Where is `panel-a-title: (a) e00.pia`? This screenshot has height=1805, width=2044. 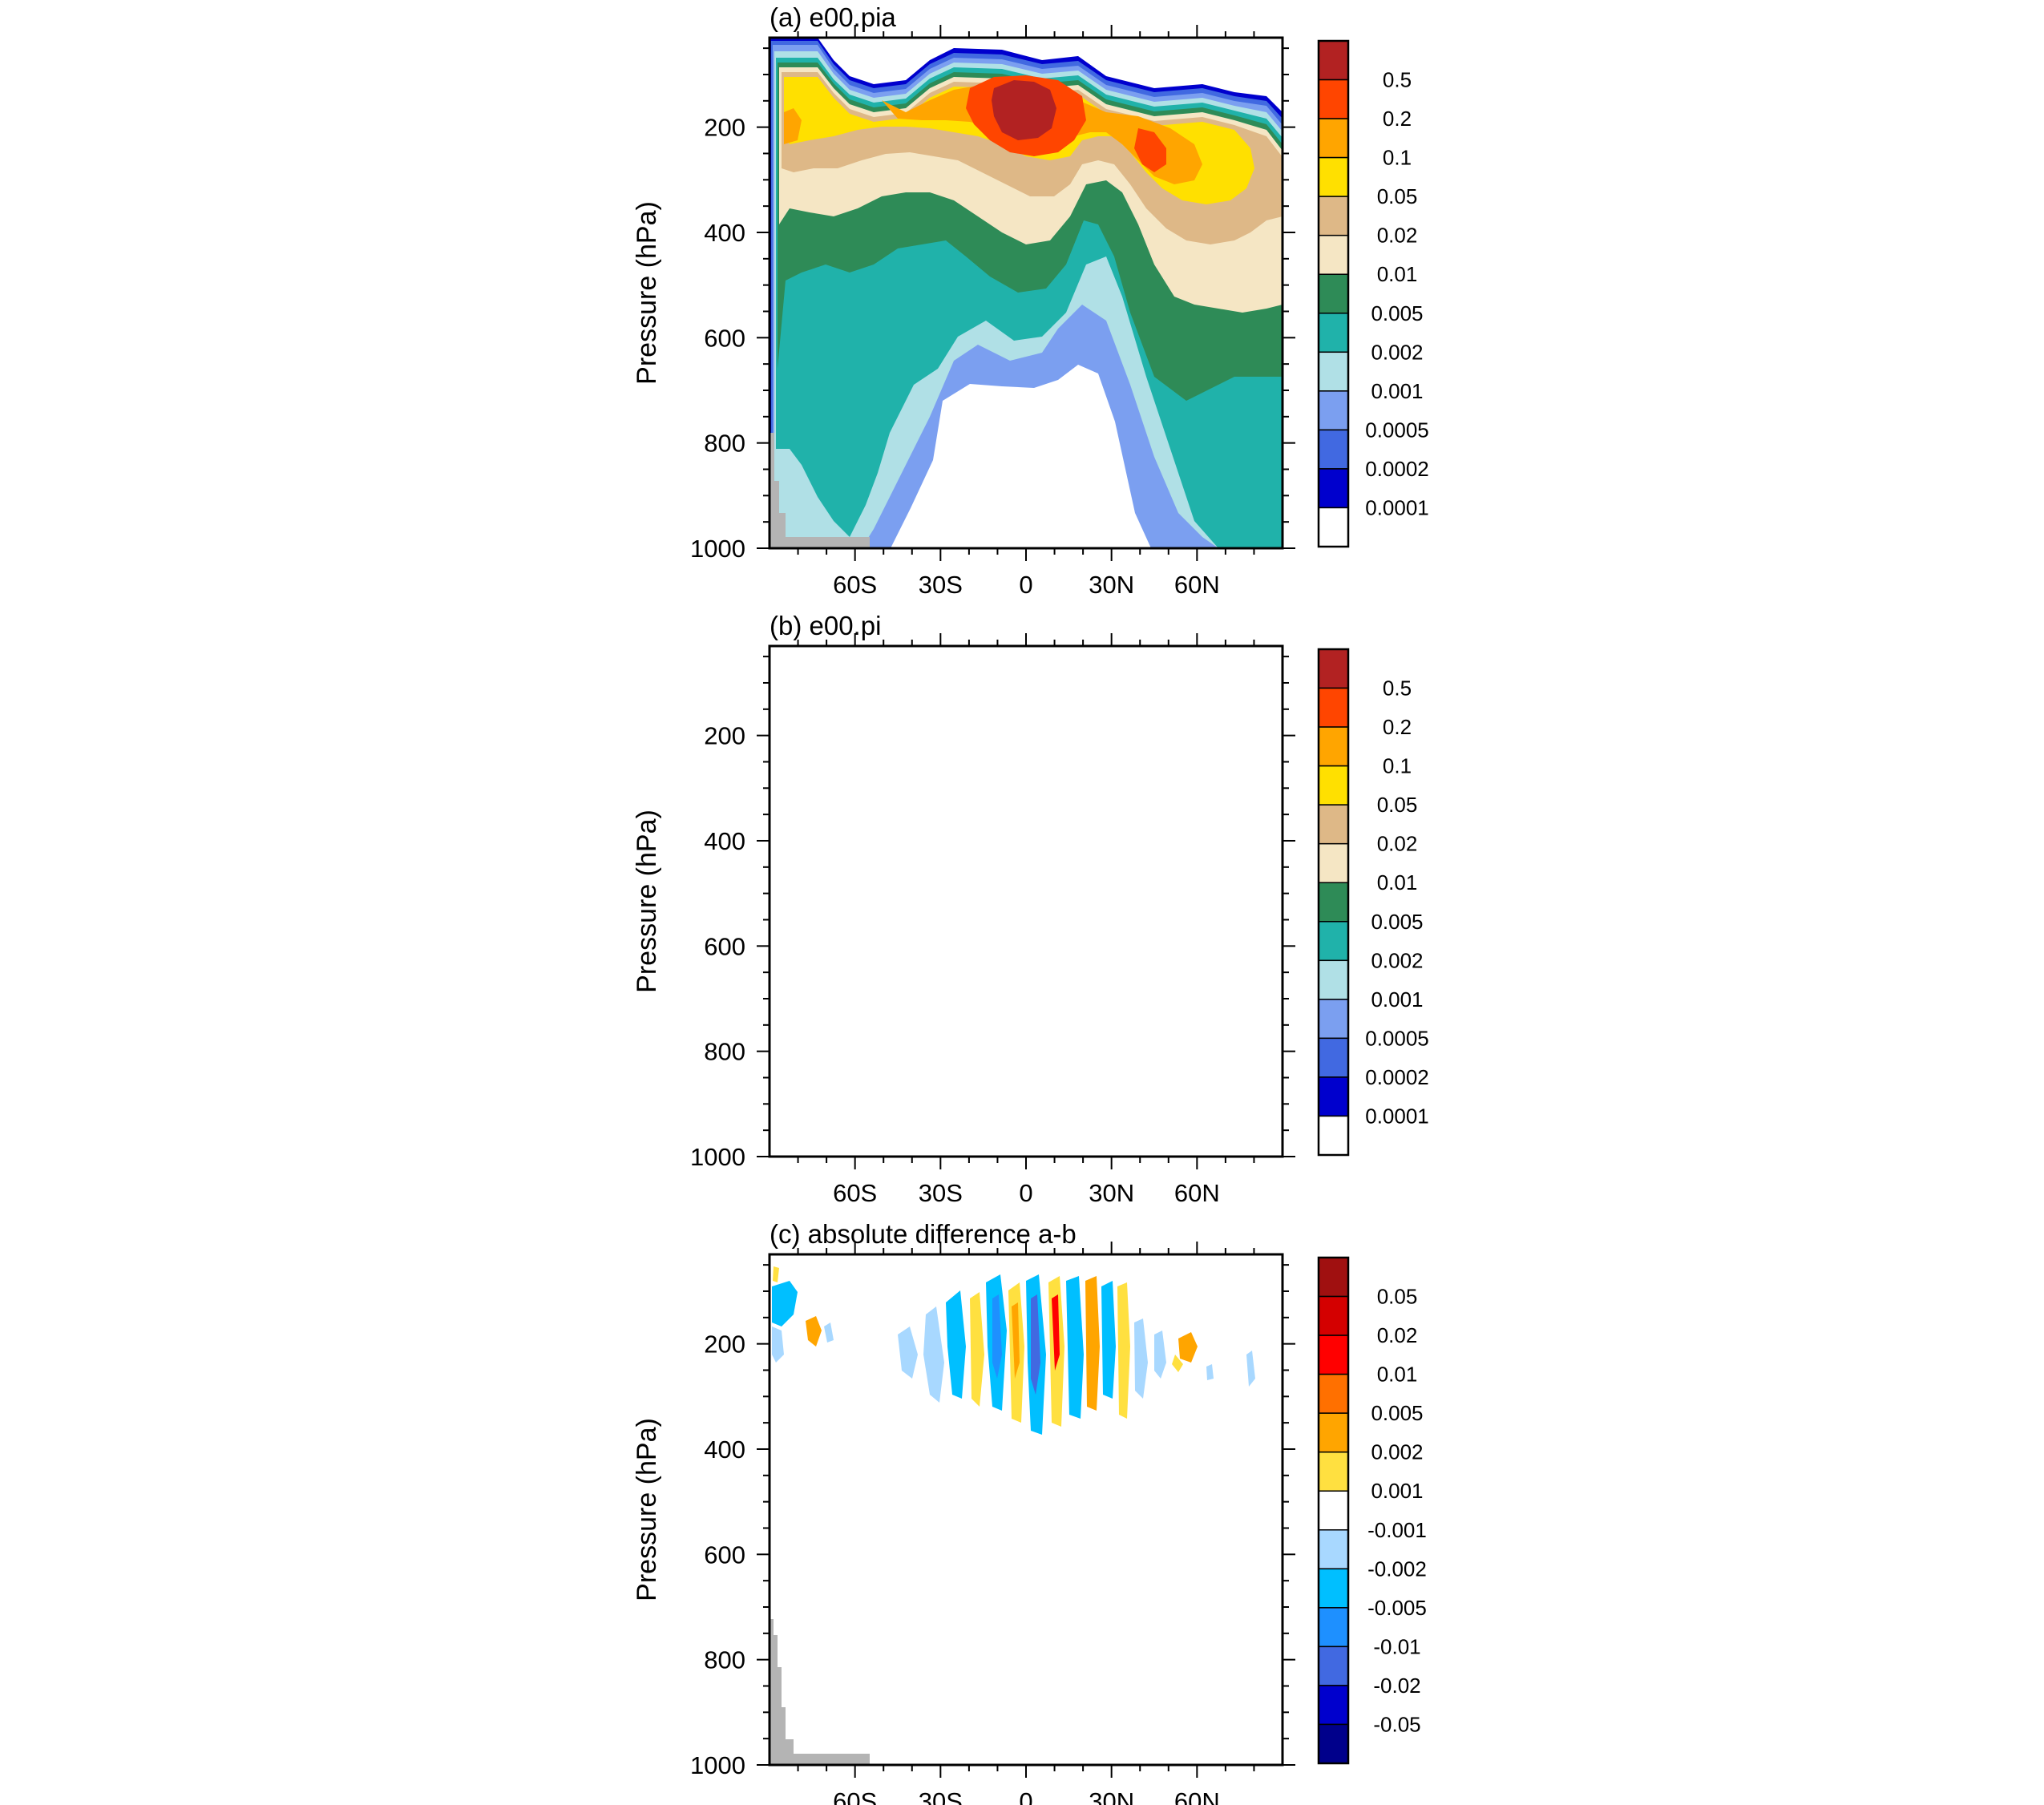
panel-a-title: (a) e00.pia is located at coordinates (833, 17).